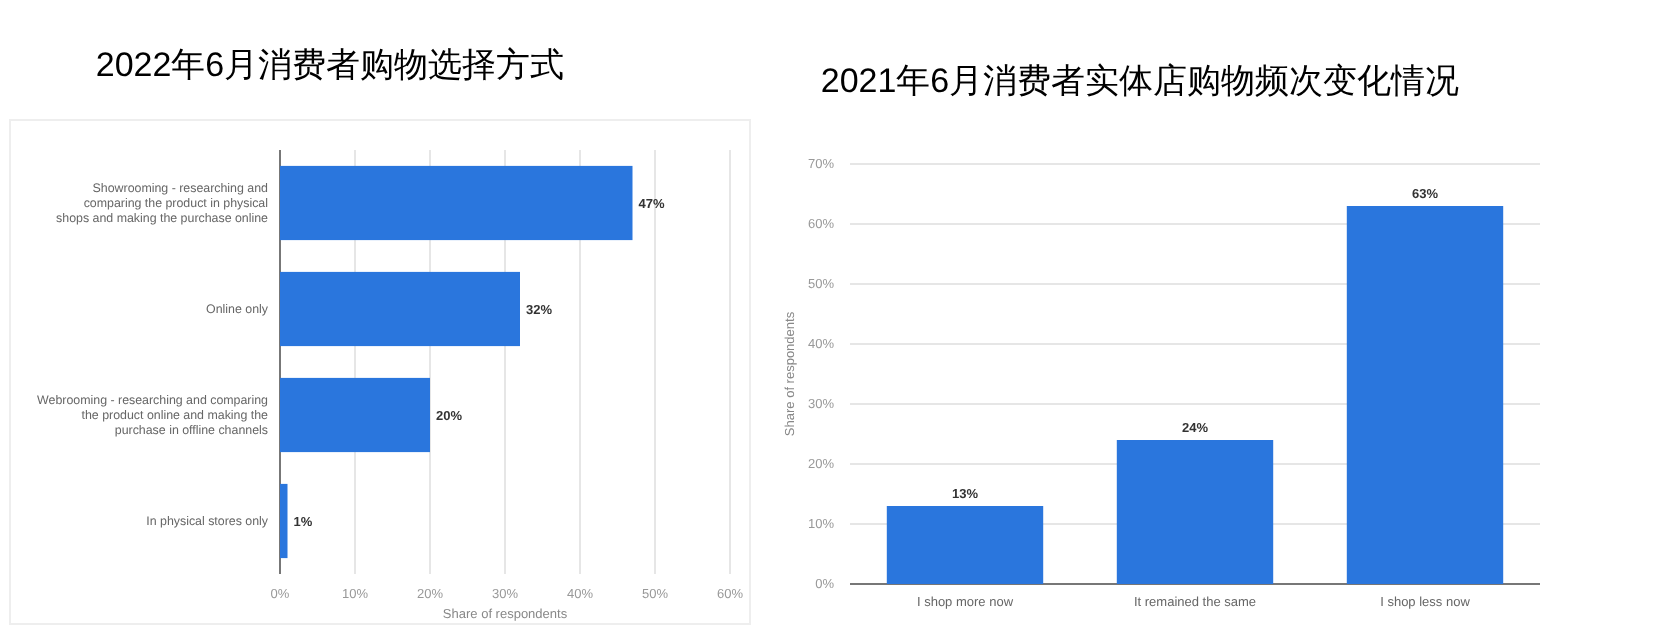 The height and width of the screenshot is (640, 1660). What do you see at coordinates (1140, 81) in the screenshot?
I see `chart-title: 2021年6月消费者实体店购物频次变化情况` at bounding box center [1140, 81].